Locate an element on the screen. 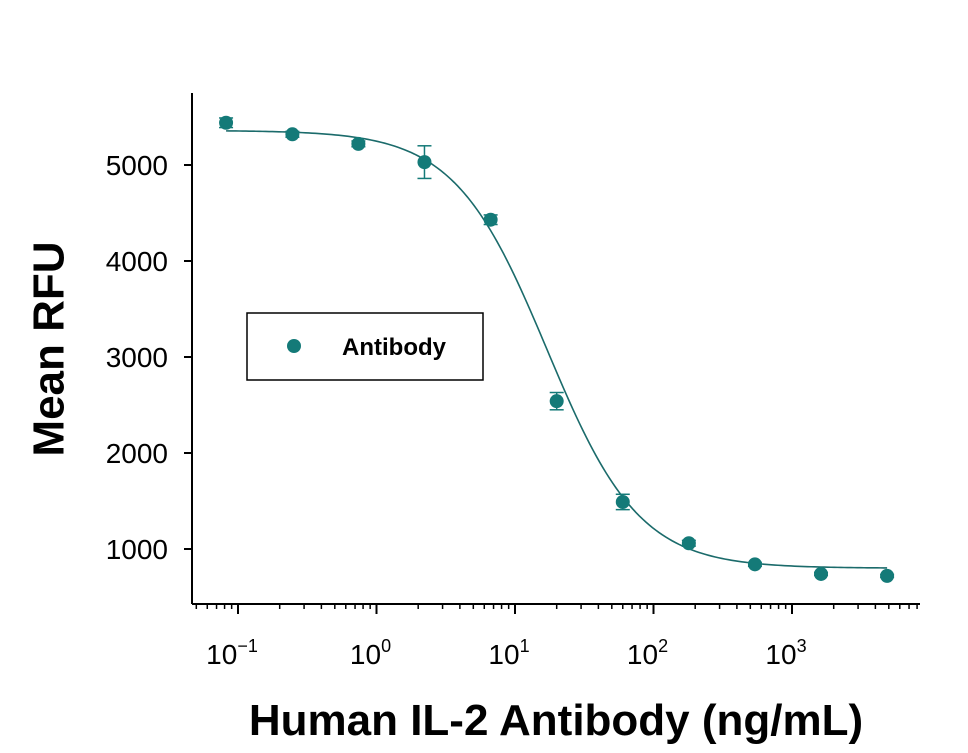  x-tick-label: 10² is located at coordinates (647, 653).